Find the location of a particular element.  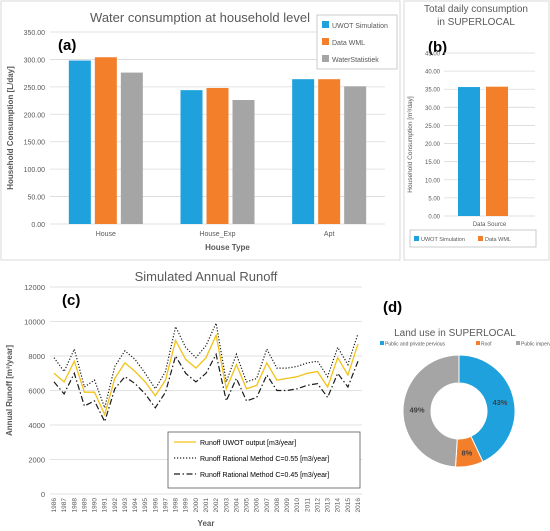

y-axis-label: Annual Runoff [m³/year] is located at coordinates (9, 390).